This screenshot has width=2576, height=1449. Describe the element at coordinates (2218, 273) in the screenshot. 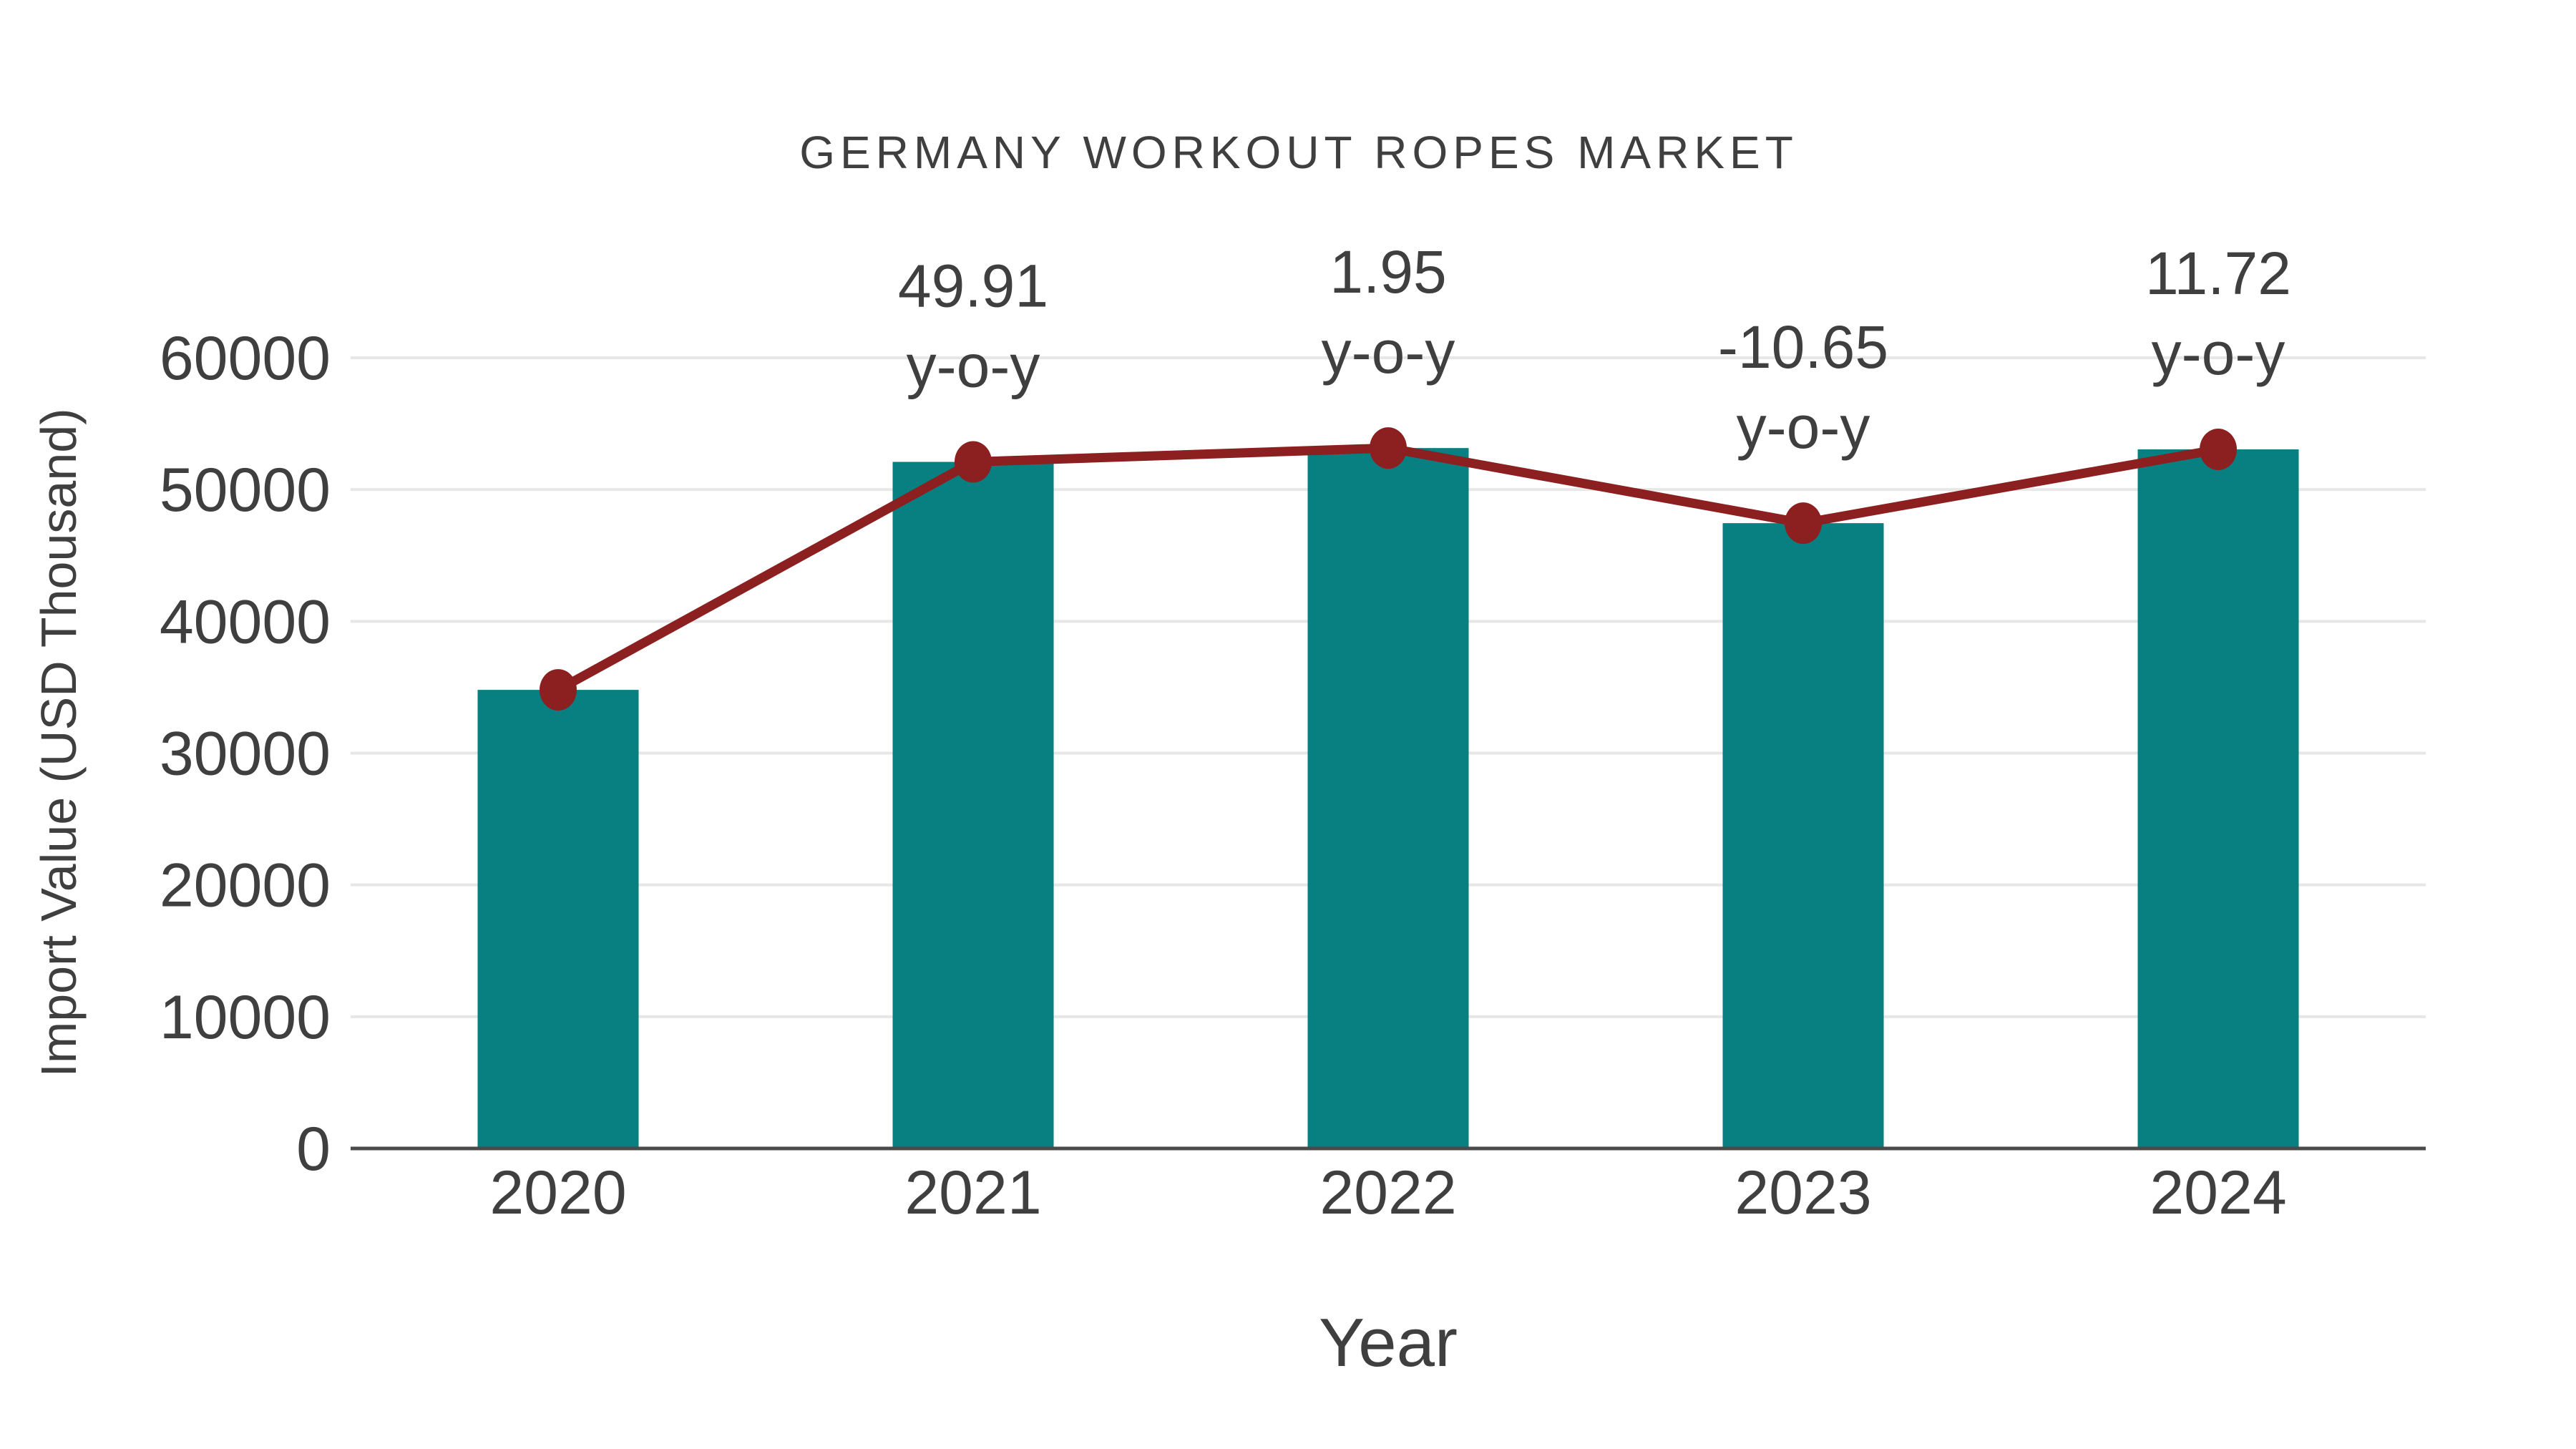

I see `yoy-value-2024: 11.72` at that location.